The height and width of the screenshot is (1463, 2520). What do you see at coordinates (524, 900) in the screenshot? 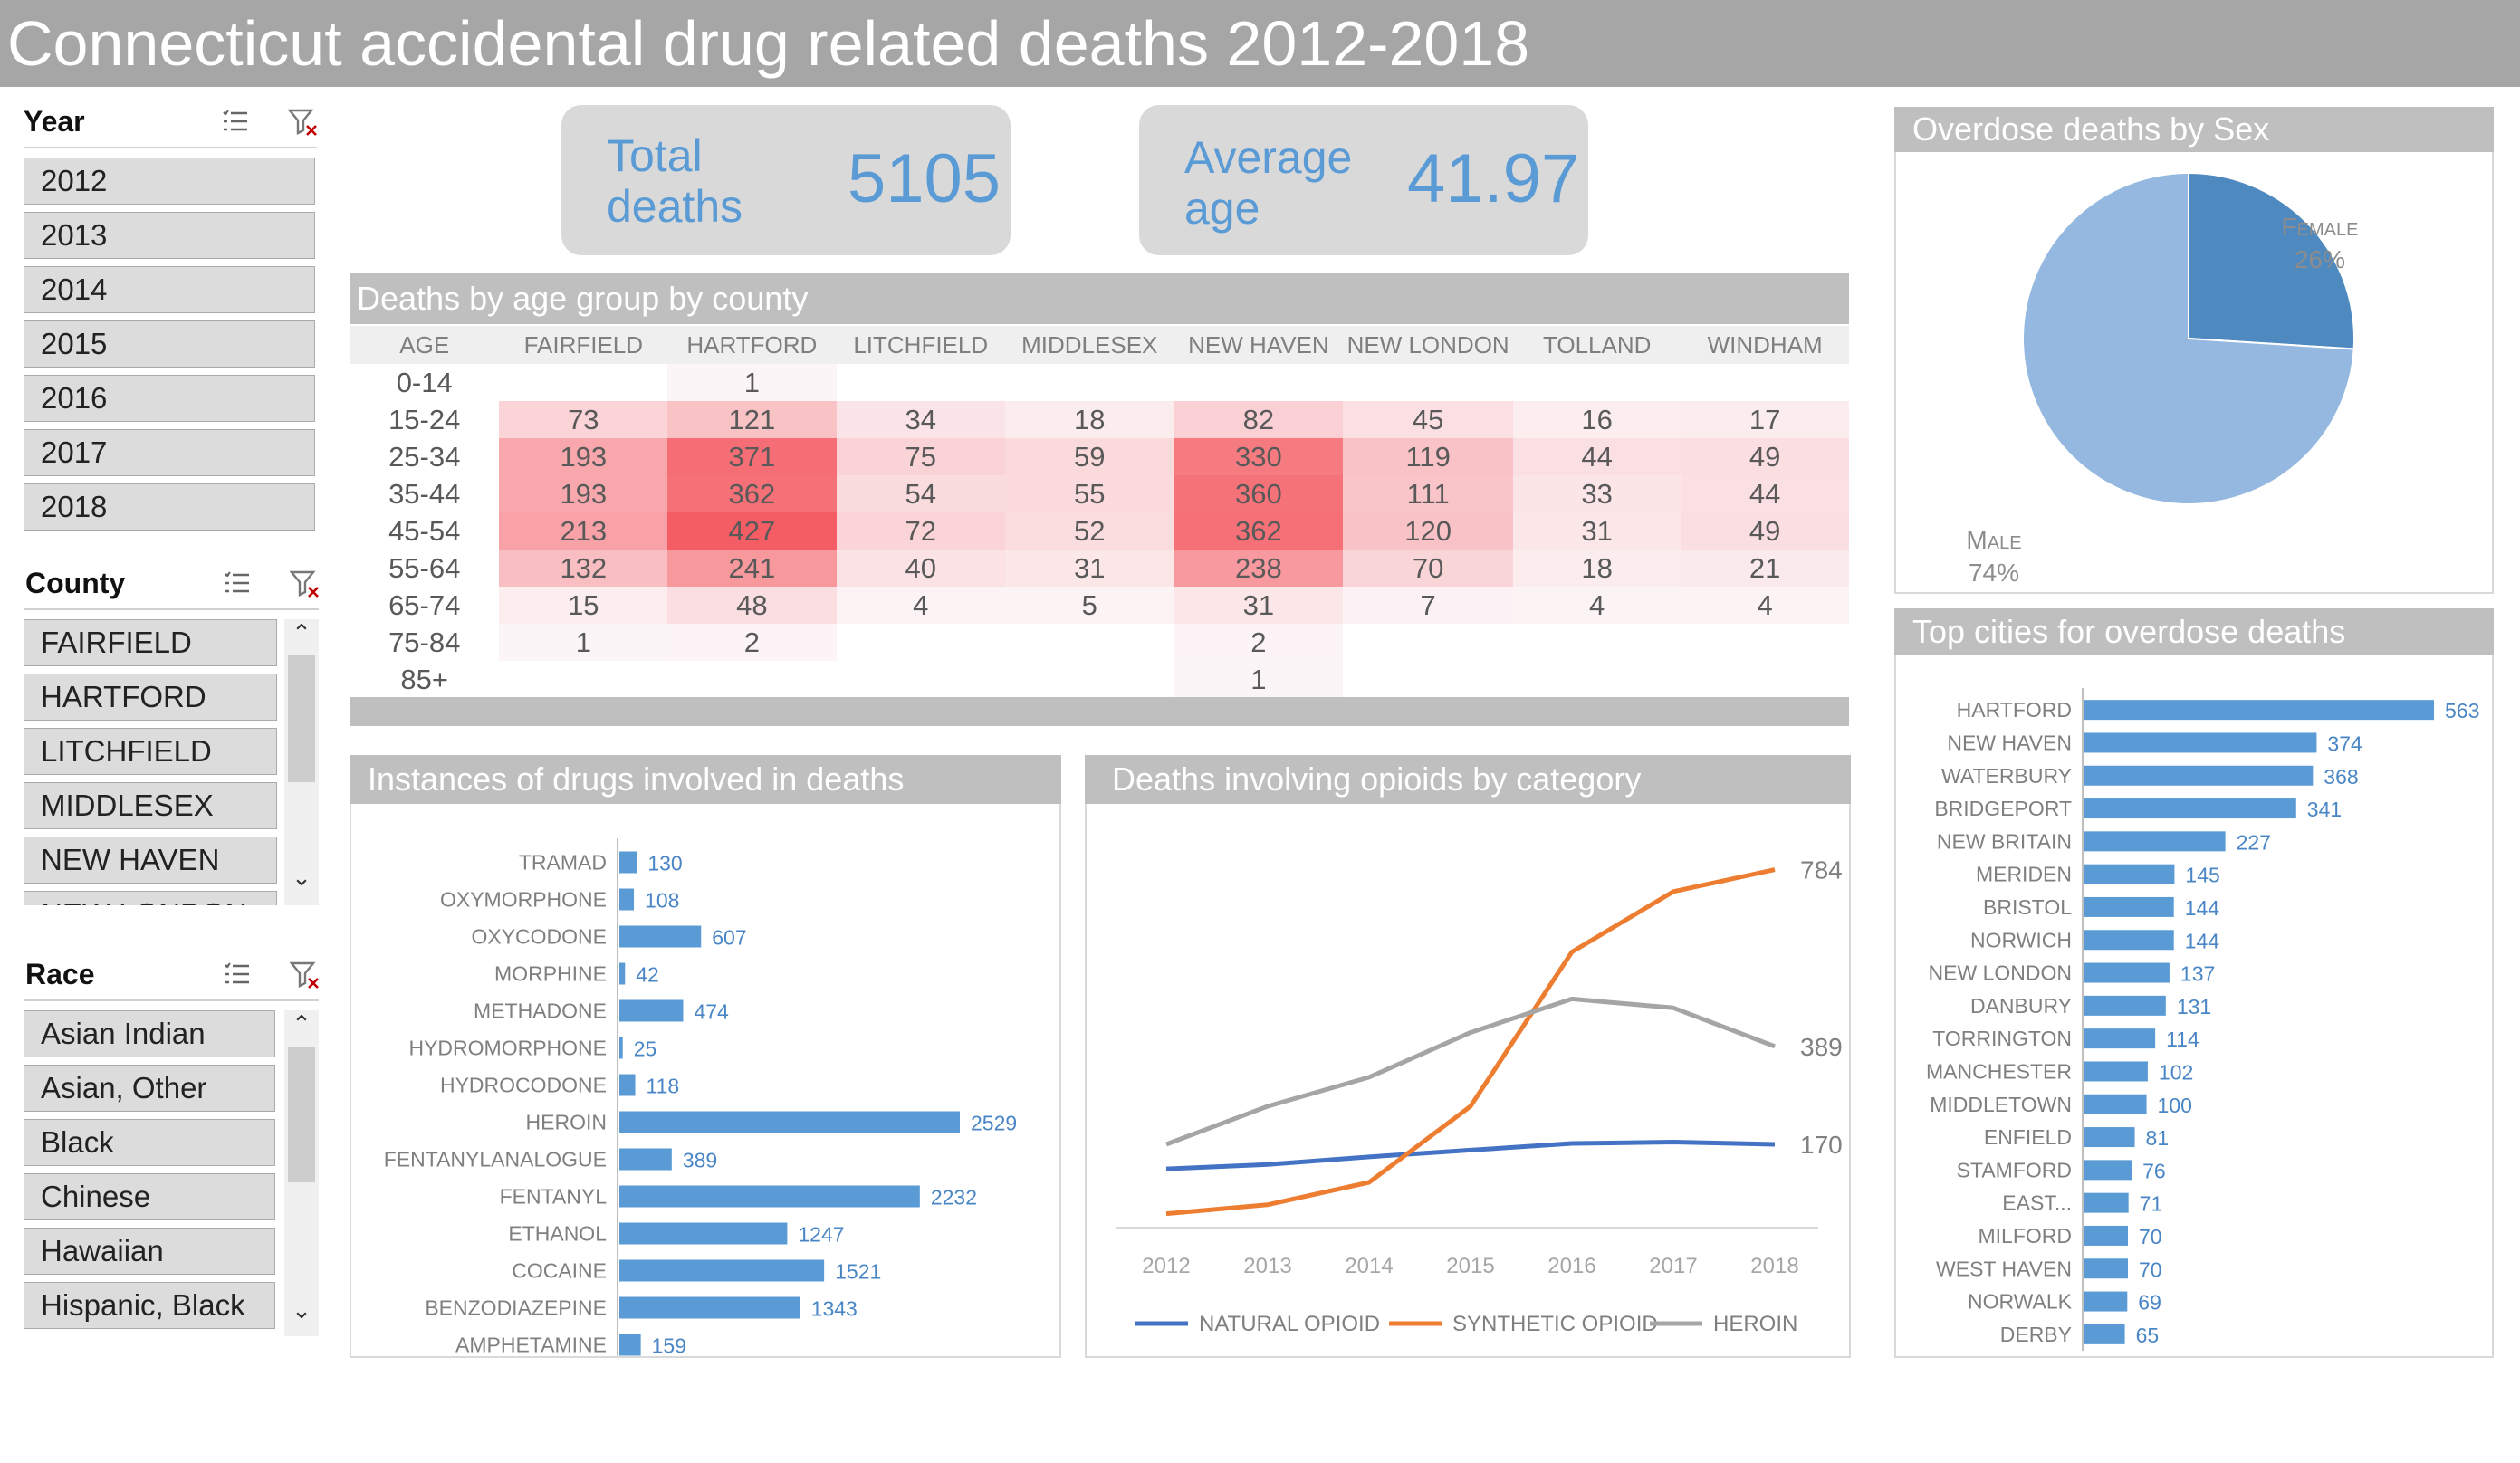
I see `bar-category-label: OXYMORPHONE` at bounding box center [524, 900].